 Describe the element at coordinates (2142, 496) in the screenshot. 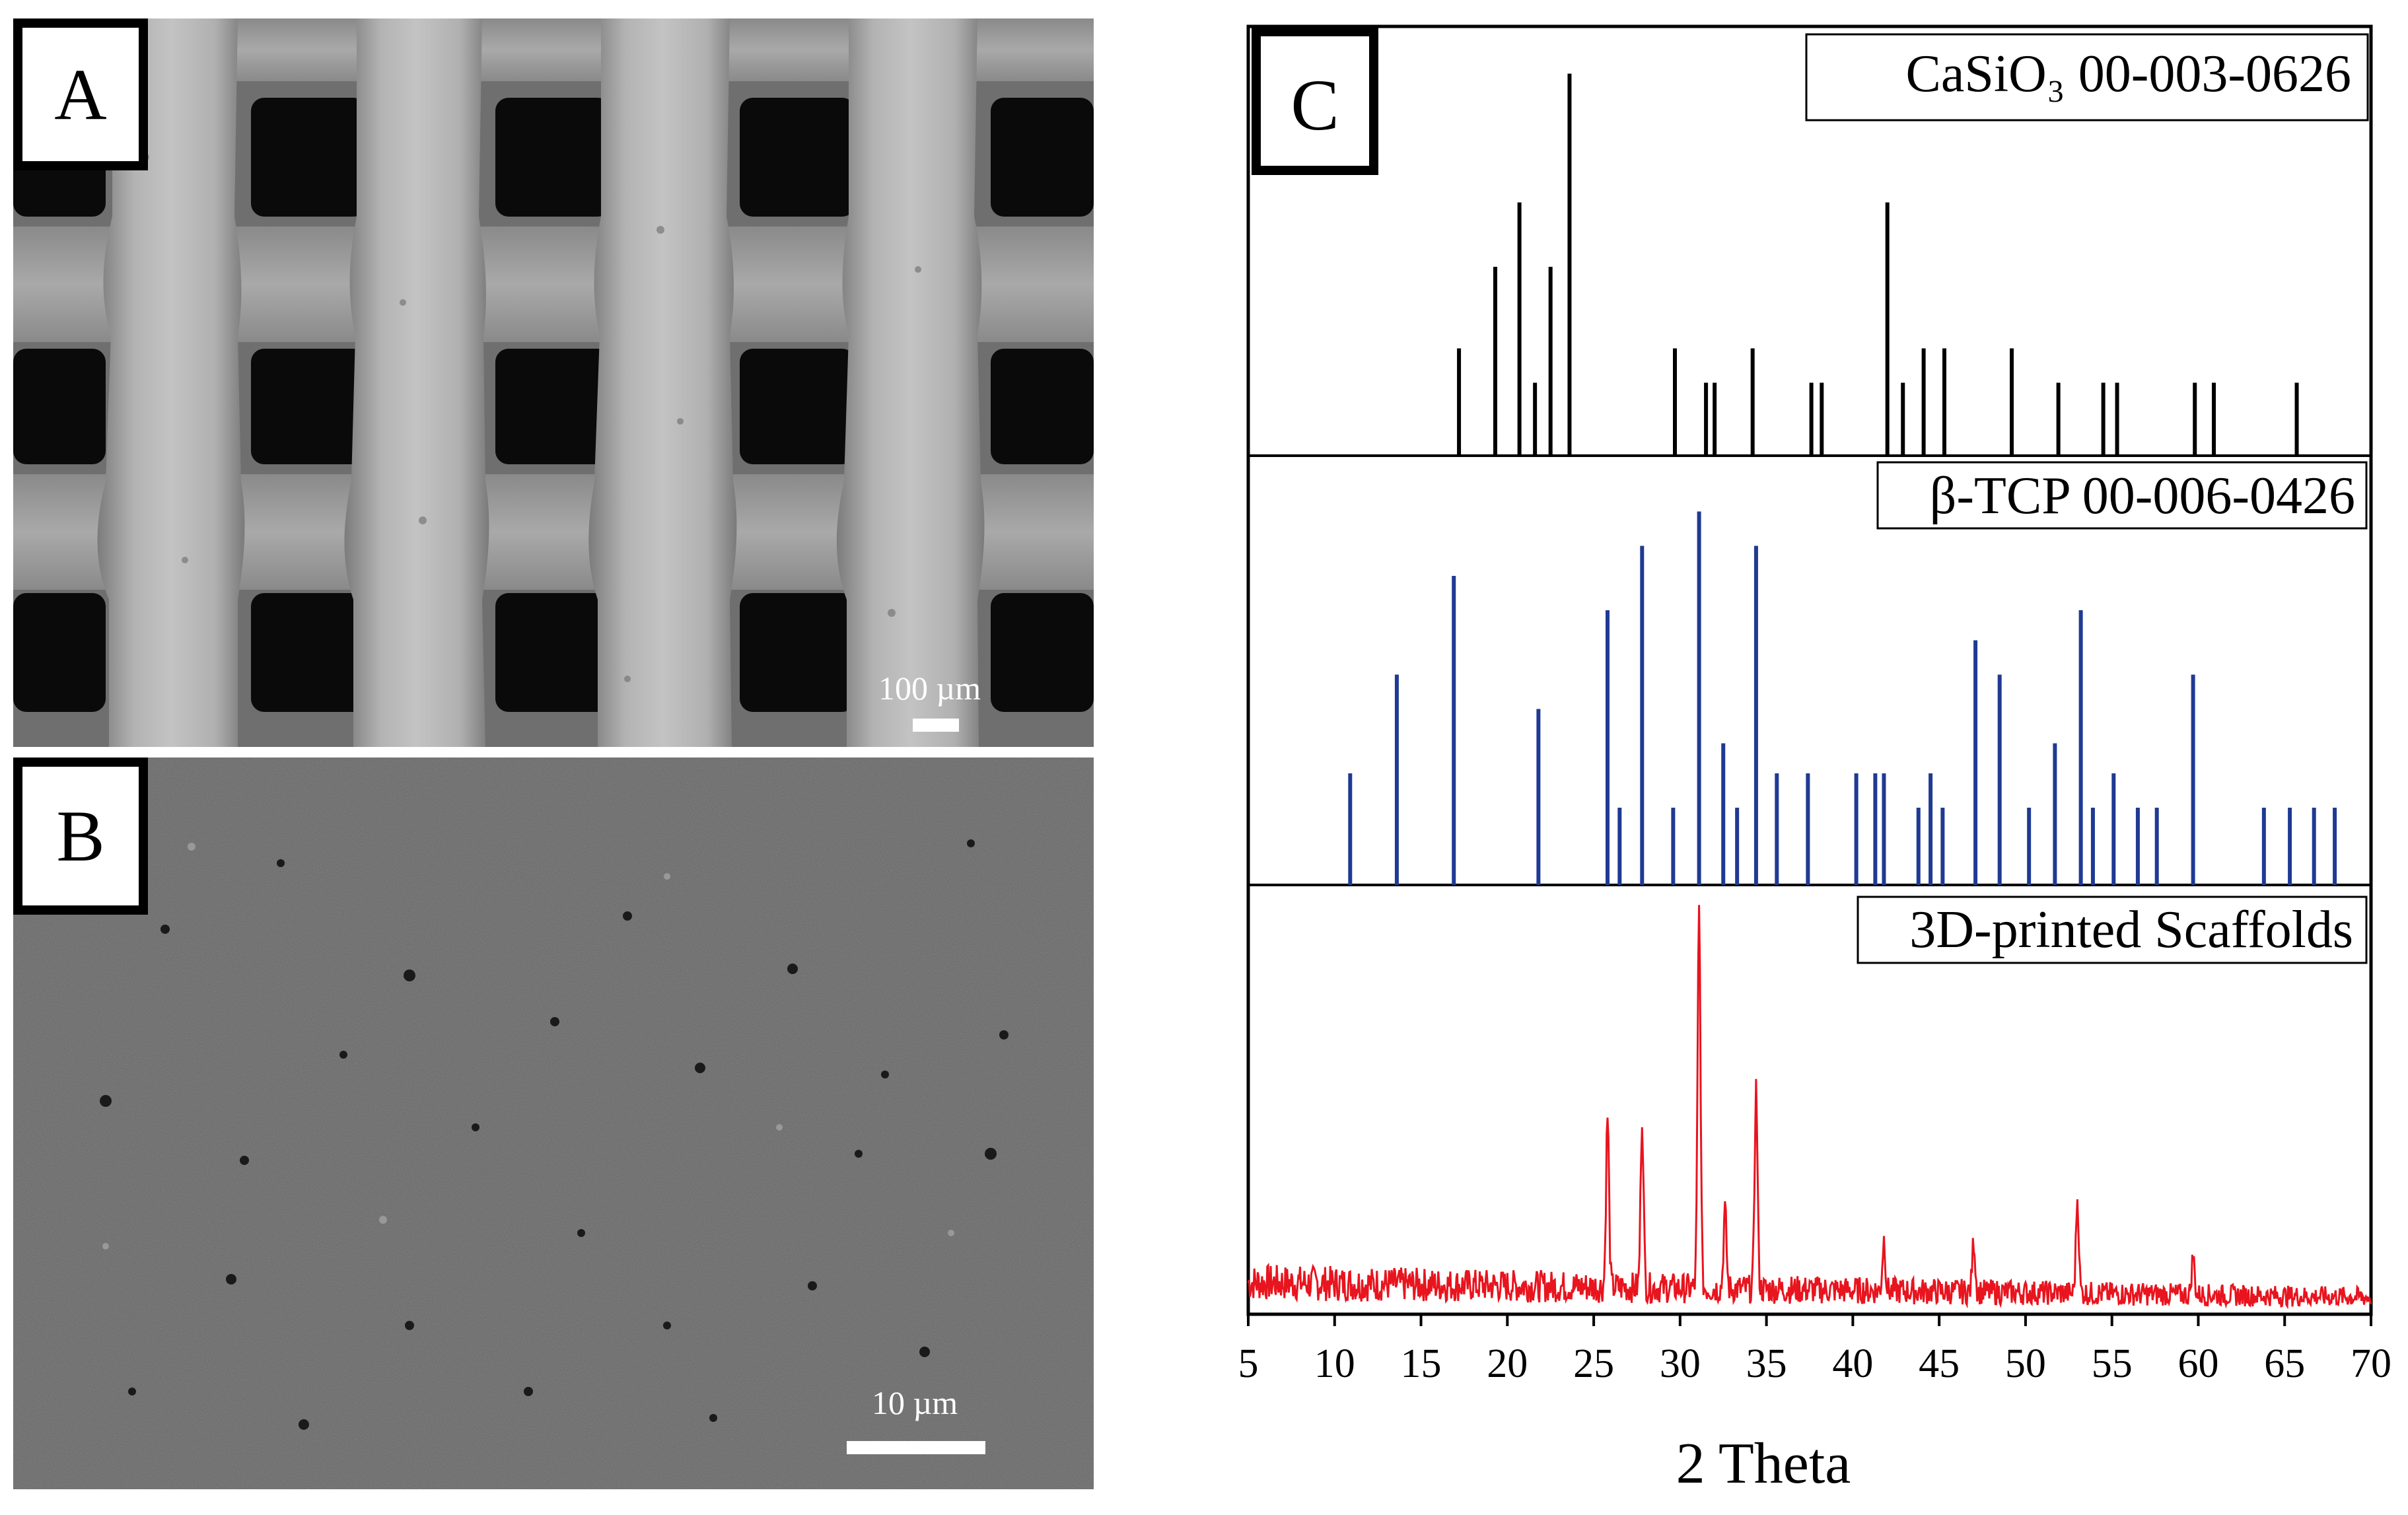

I see `legend-btcp: β-TCP 00-006-0426` at that location.